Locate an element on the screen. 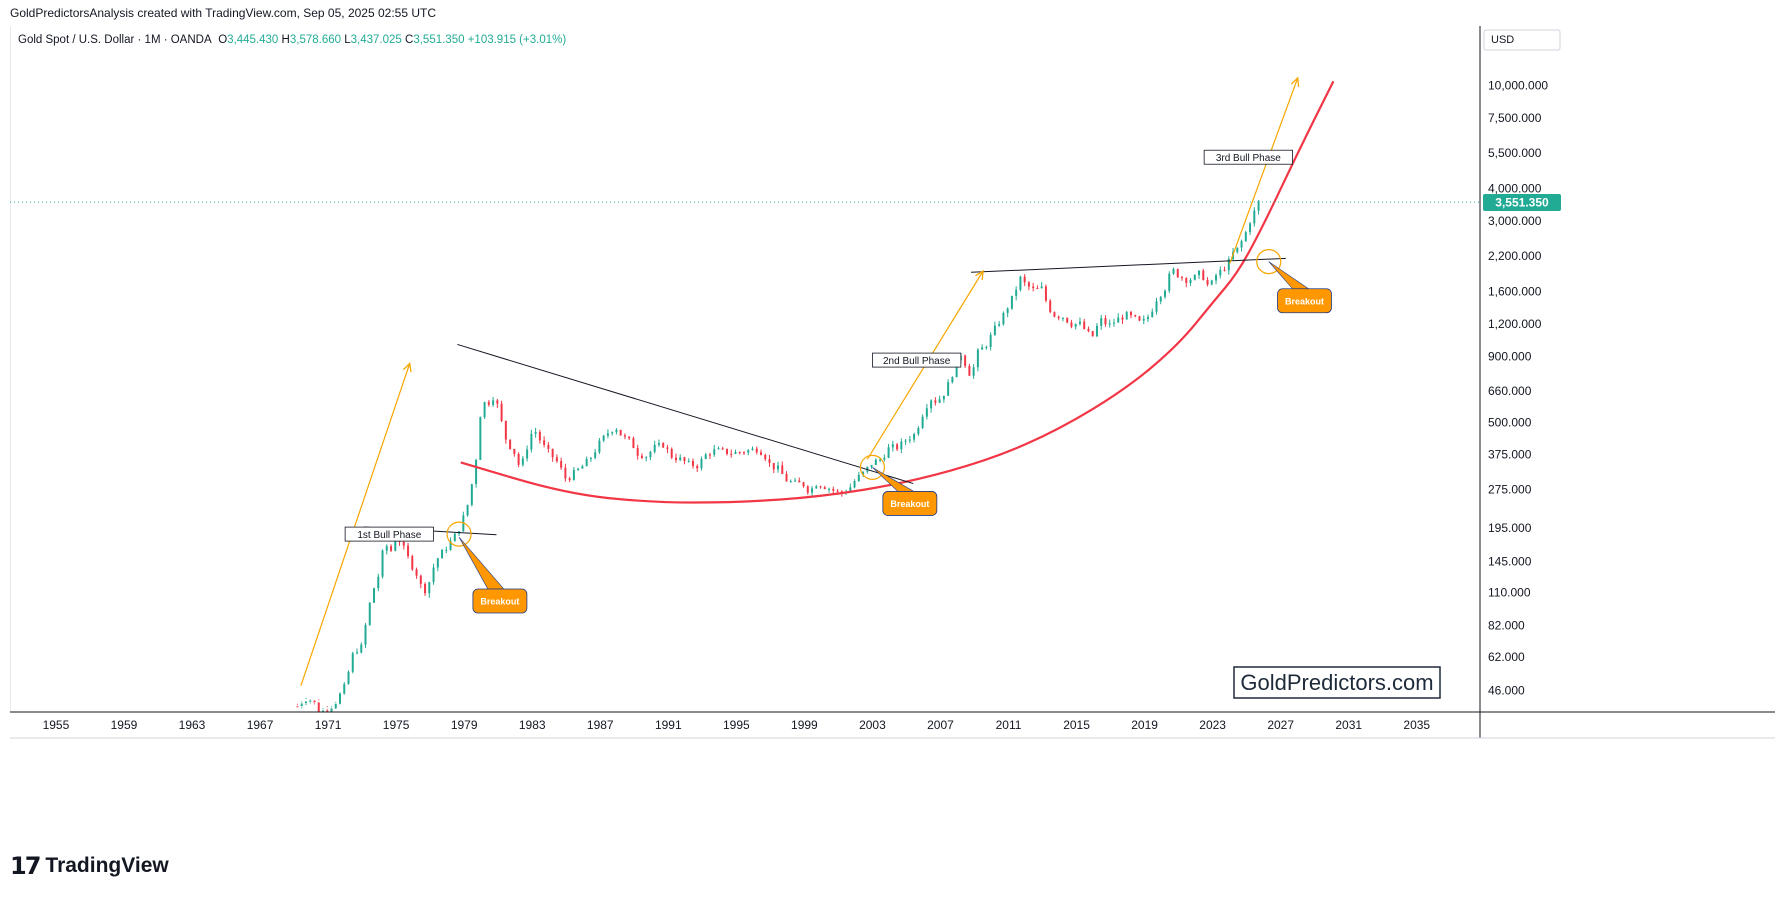  tradingview-logo: 17 TradingView is located at coordinates (89, 866).